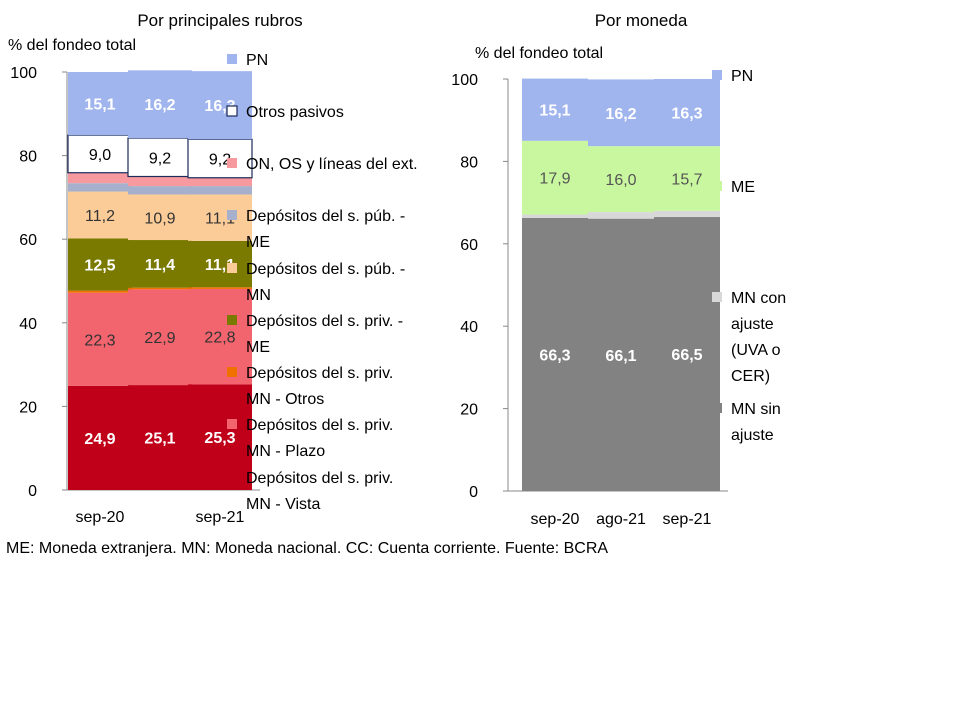 The height and width of the screenshot is (720, 960). I want to click on data-label: 16,3, so click(686, 114).